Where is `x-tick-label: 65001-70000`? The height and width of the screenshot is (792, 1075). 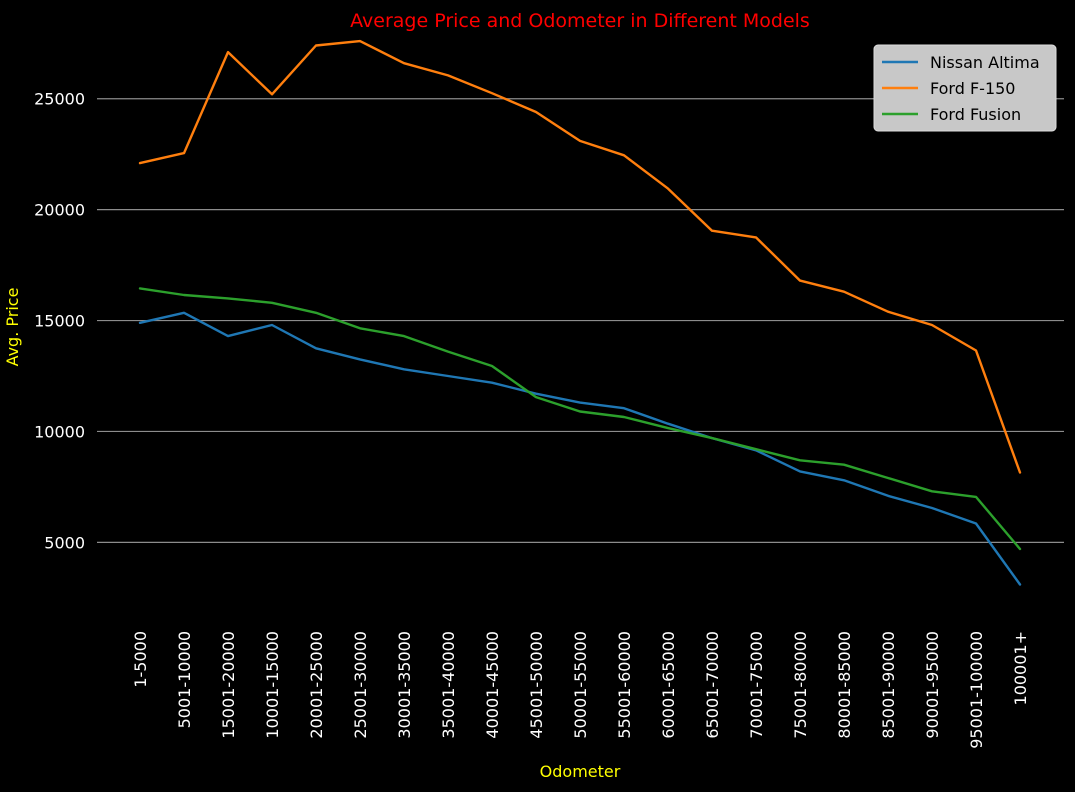
x-tick-label: 65001-70000 is located at coordinates (712, 685).